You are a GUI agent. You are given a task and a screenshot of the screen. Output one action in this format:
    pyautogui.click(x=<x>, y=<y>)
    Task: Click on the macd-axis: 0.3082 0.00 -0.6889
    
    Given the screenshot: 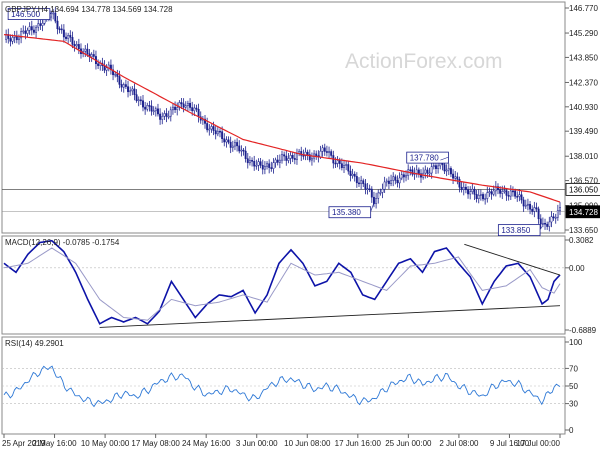 What is the action you would take?
    pyautogui.click(x=581, y=285)
    